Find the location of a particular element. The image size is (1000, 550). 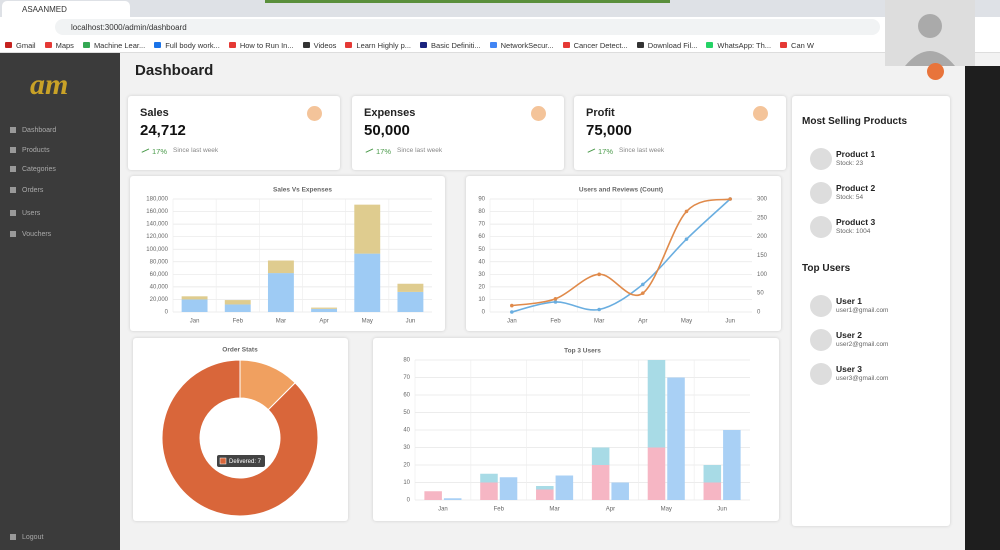

x-tick-label: Apr is located at coordinates (323, 322).